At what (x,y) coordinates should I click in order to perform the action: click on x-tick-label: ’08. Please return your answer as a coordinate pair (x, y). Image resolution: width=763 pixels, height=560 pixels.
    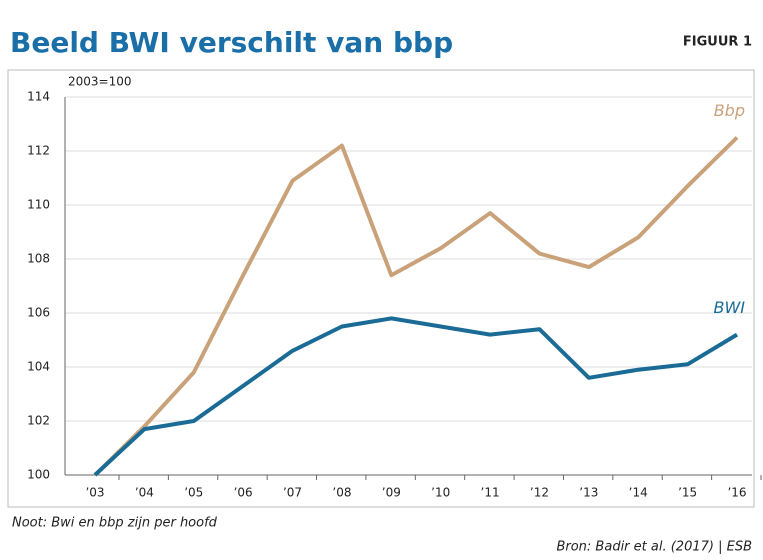
    Looking at the image, I should click on (341, 493).